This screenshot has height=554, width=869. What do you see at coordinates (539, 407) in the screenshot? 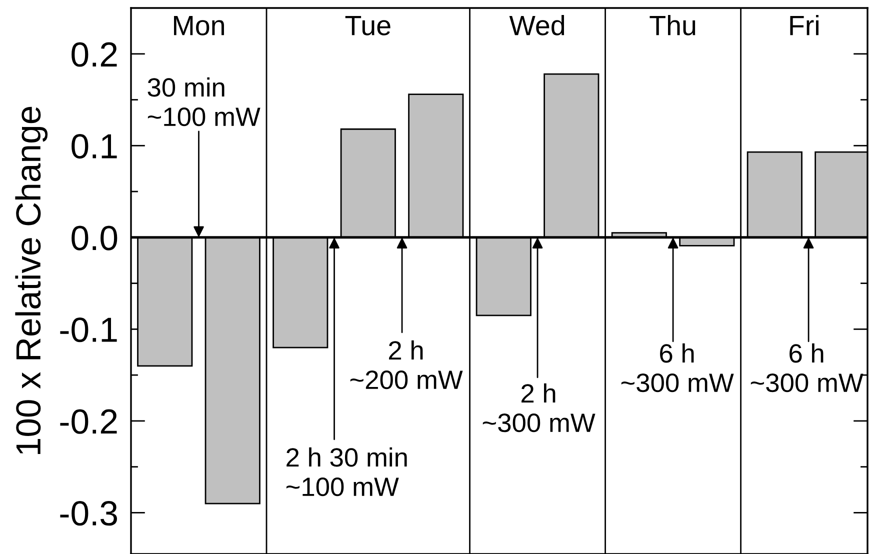
I see `annotation: 2 h ~300 mW` at bounding box center [539, 407].